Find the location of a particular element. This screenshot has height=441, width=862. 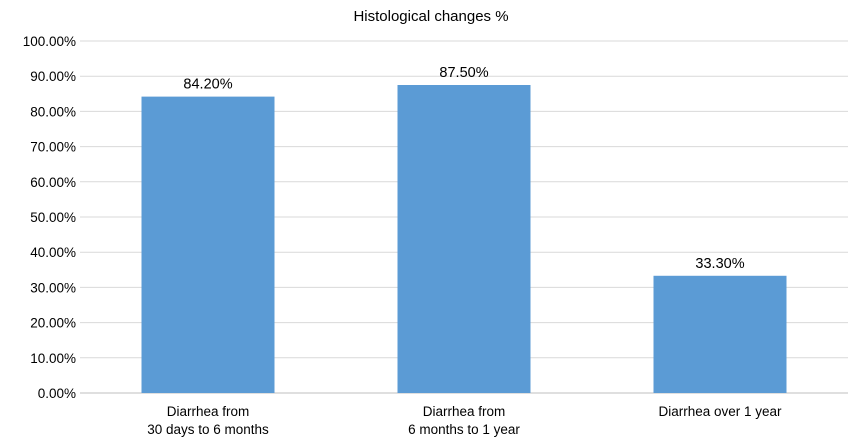

y-tick-label: 0.00% is located at coordinates (57, 393).